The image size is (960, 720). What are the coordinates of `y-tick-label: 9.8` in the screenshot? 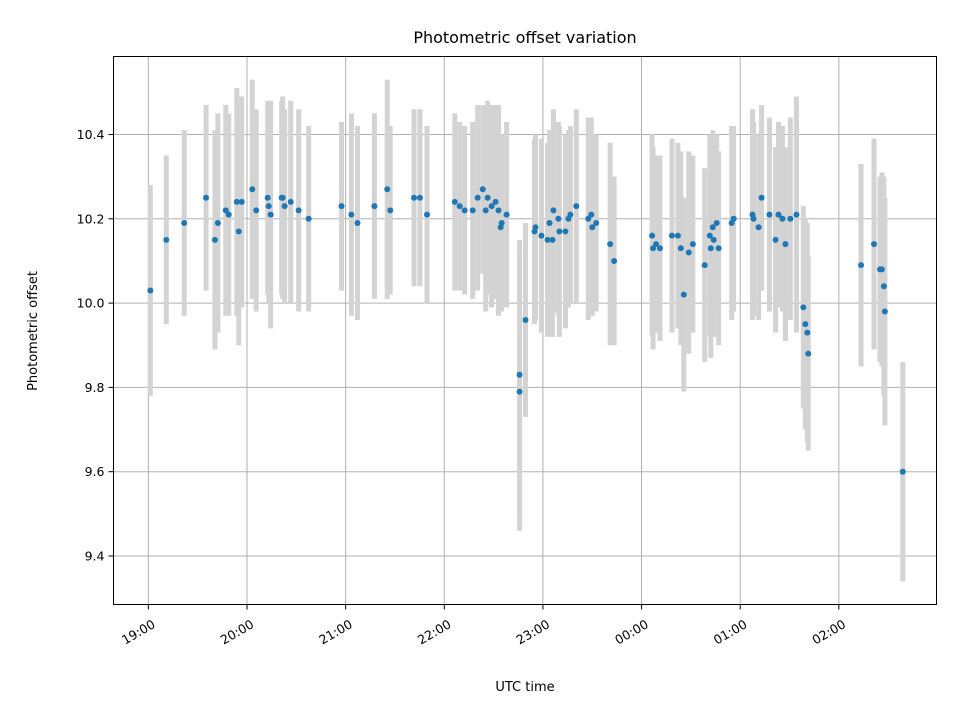 It's located at (95, 387).